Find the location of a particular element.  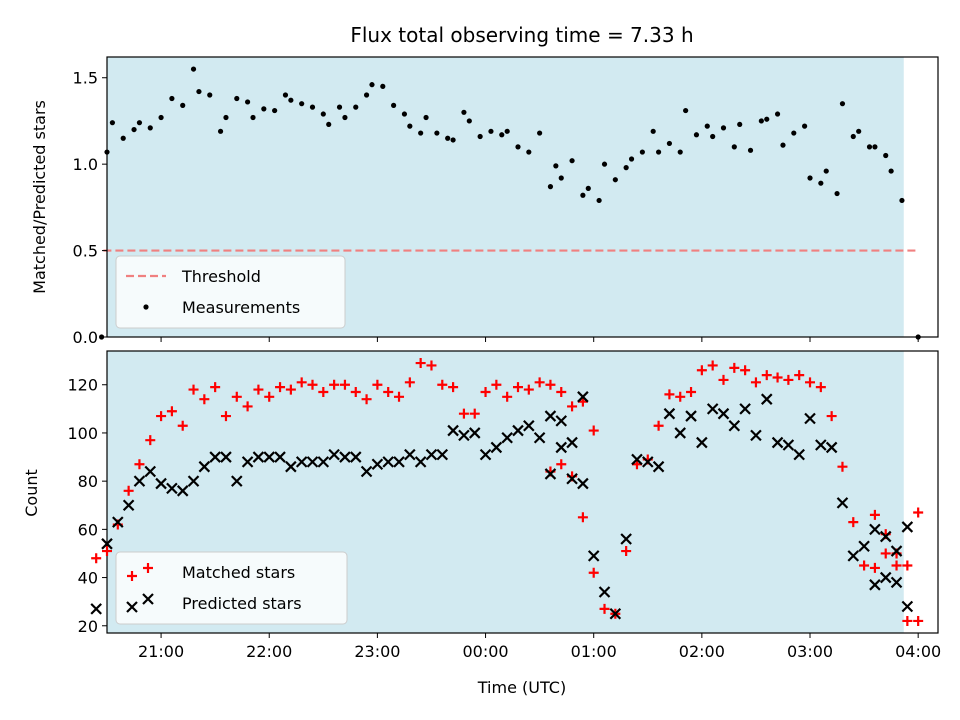

x-tick-label: 23:00 is located at coordinates (377, 651).